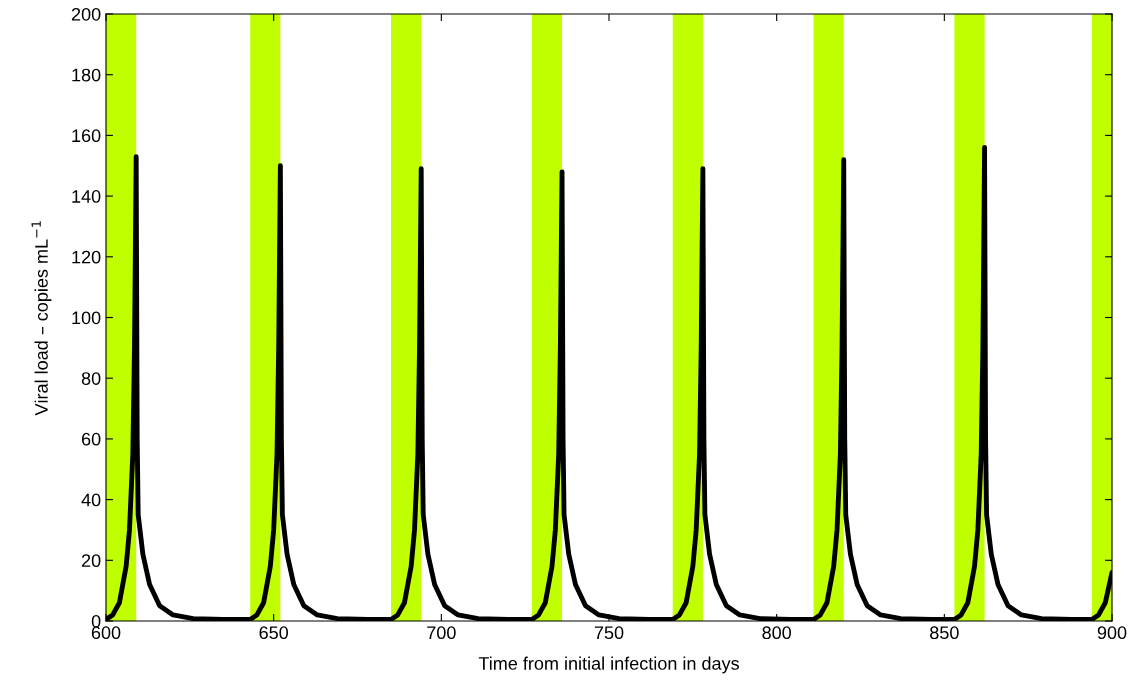 The width and height of the screenshot is (1139, 682). I want to click on x-tick-label: 700, so click(441, 633).